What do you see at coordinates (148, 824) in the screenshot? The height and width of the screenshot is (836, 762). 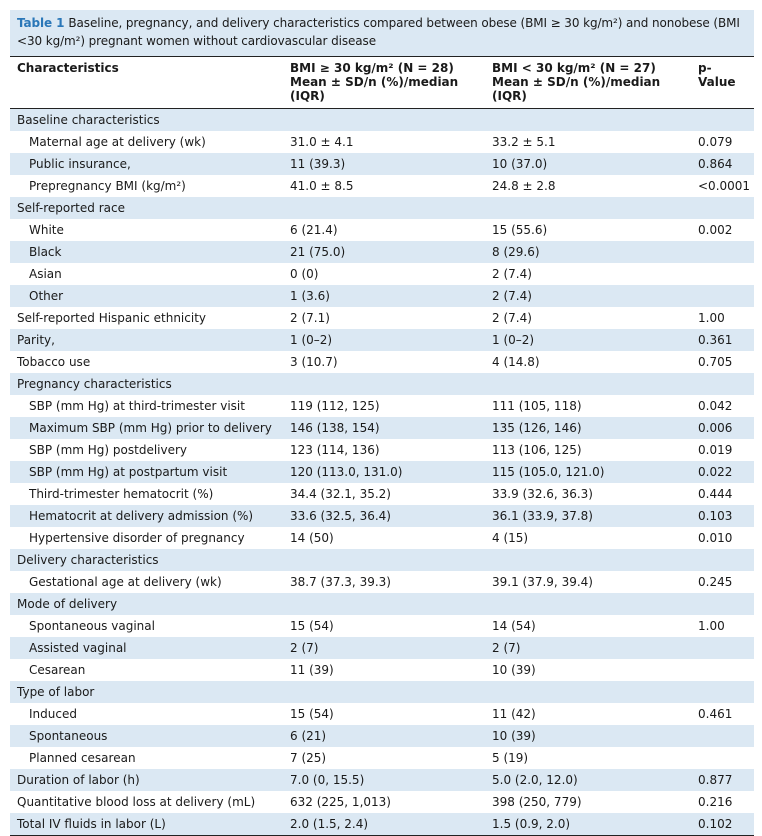 I see `row-label: Total IV fluids in labor (L)` at bounding box center [148, 824].